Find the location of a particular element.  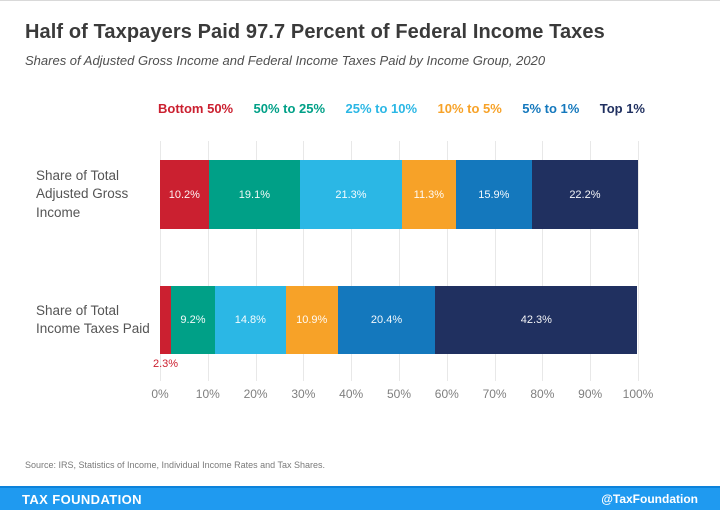

x-axis-tick-label: 0% is located at coordinates (160, 394).